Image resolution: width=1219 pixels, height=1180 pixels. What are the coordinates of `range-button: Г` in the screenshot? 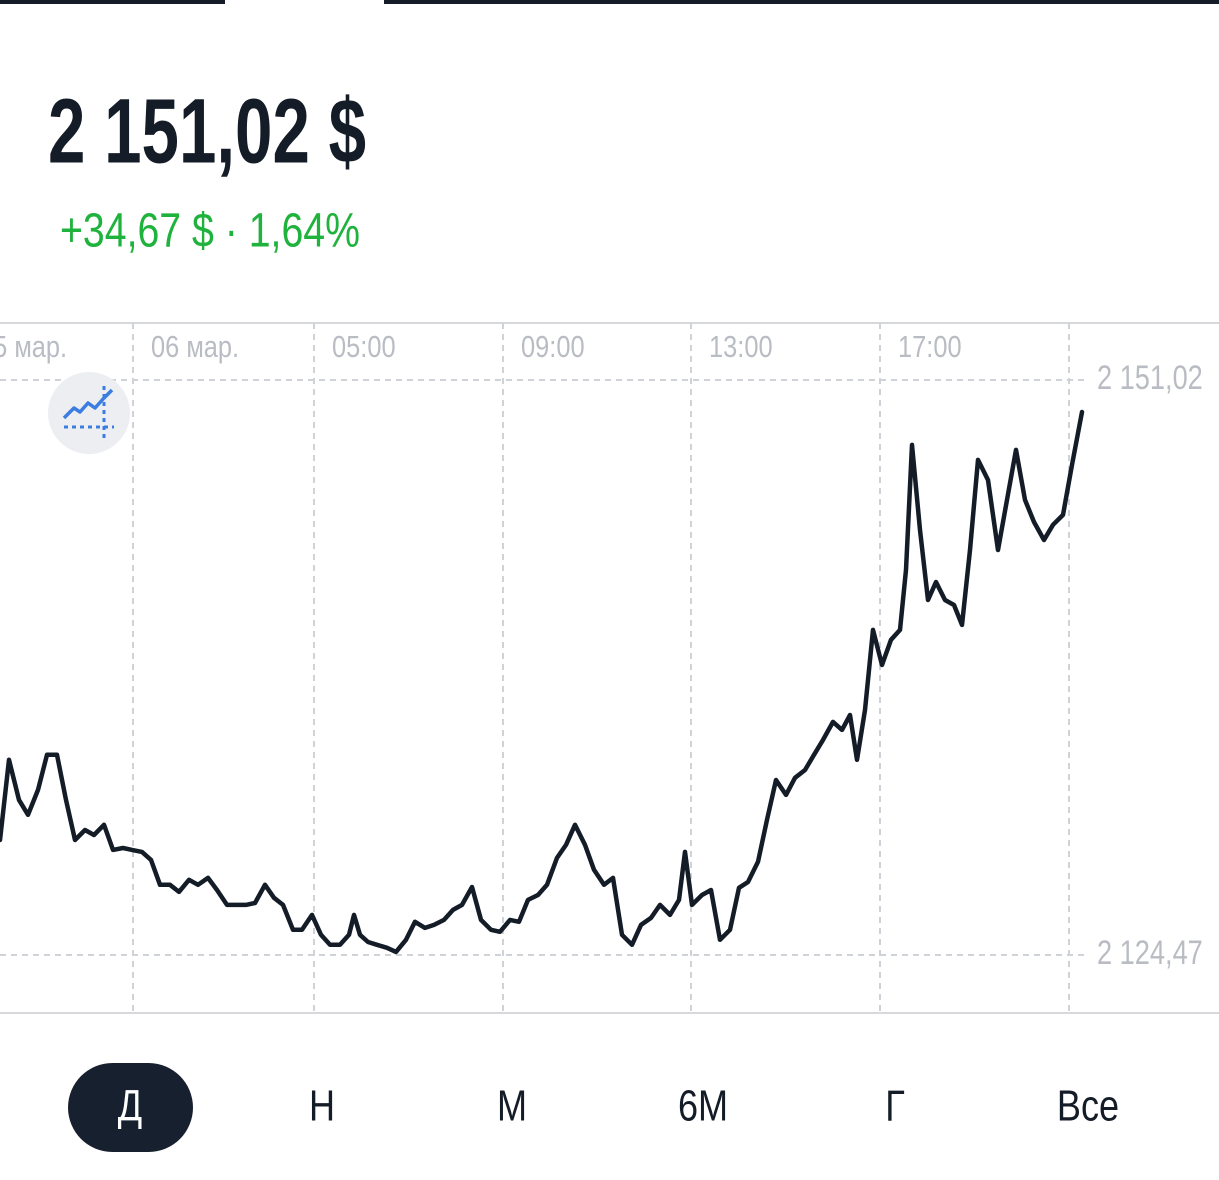 It's located at (895, 1105).